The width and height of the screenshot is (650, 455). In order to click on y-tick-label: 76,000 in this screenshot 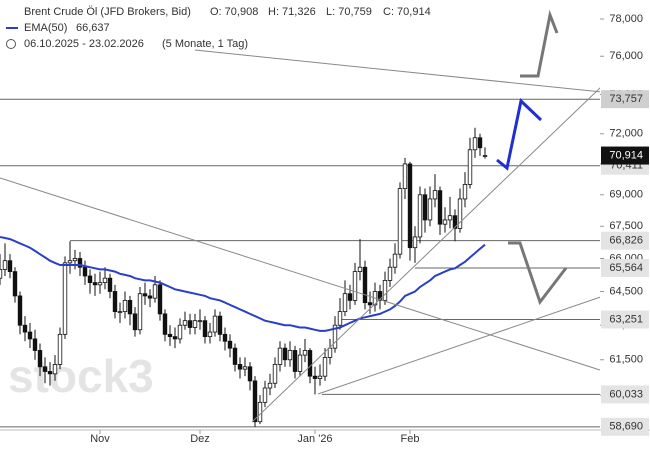, I will do `click(626, 56)`.